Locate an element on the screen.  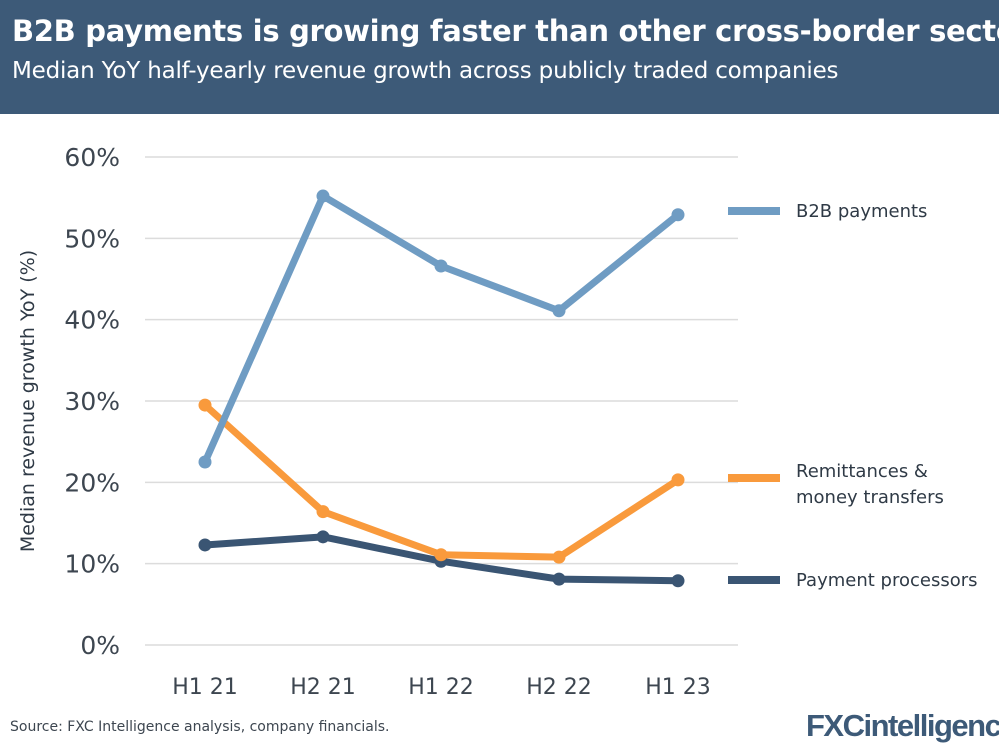
y-tick-label: 20% is located at coordinates (92, 482).